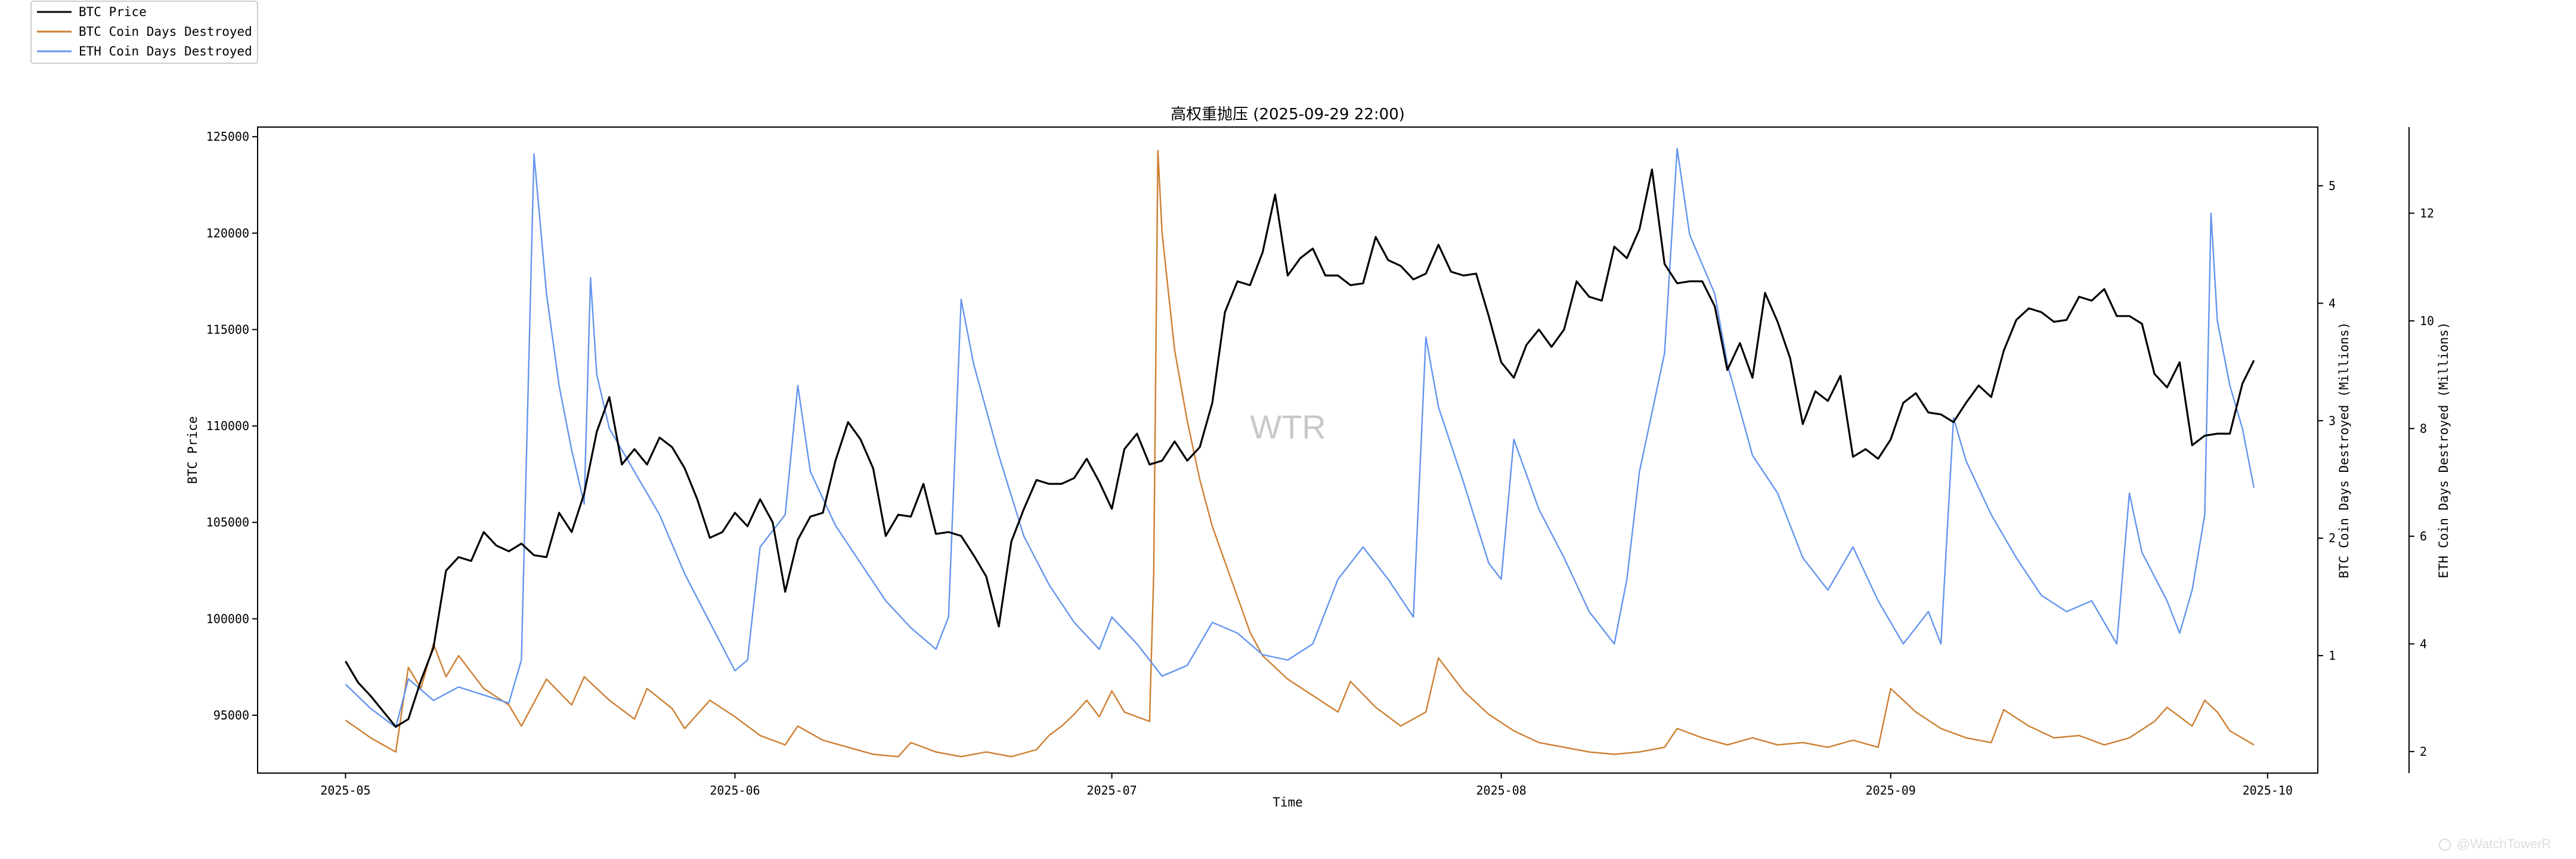 This screenshot has height=859, width=2576. What do you see at coordinates (228, 522) in the screenshot?
I see `y-left-tick-label: 105000` at bounding box center [228, 522].